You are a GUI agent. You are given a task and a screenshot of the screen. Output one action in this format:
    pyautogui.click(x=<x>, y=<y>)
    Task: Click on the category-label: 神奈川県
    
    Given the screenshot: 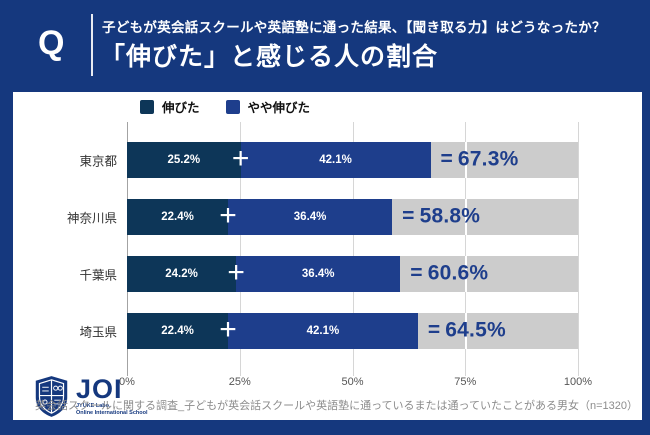 What is the action you would take?
    pyautogui.click(x=91, y=218)
    